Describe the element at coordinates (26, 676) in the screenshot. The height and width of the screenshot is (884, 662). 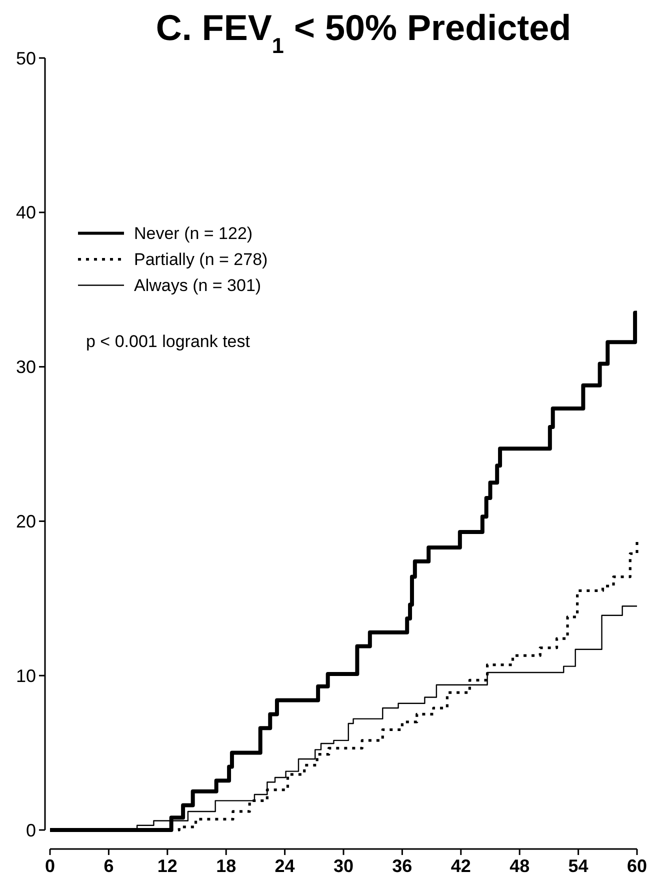
I see `y-tick-label: 10` at that location.